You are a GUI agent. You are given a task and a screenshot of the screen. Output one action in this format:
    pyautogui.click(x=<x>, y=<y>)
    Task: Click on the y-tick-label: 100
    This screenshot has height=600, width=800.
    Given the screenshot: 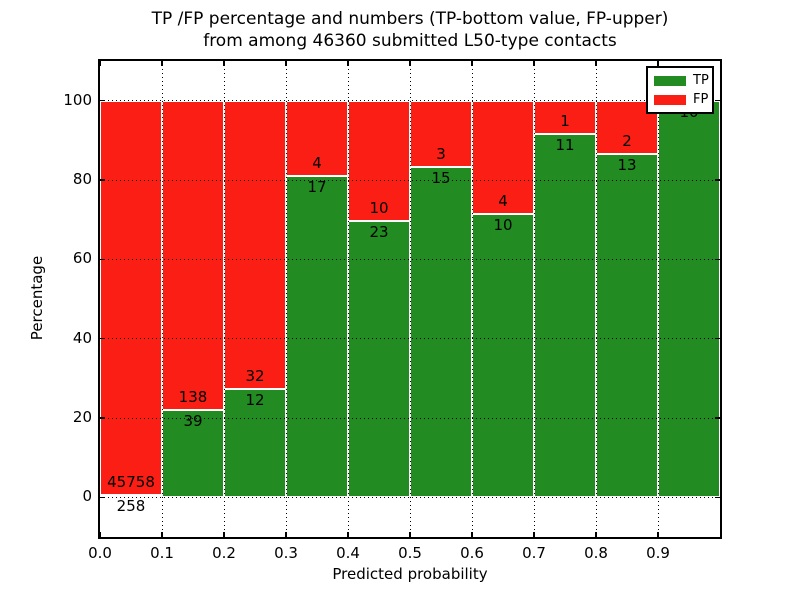 What is the action you would take?
    pyautogui.click(x=77, y=99)
    